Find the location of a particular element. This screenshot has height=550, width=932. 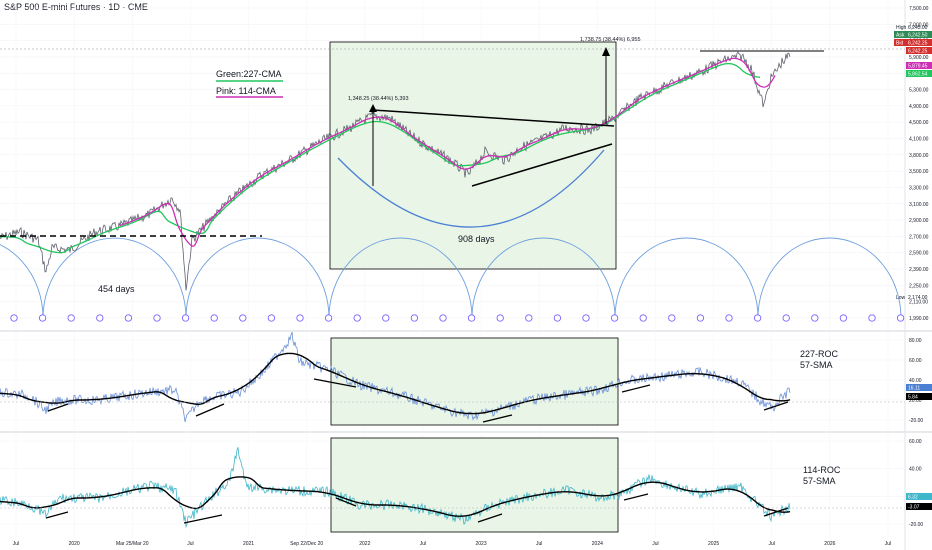

roc114-value: 6.32 is located at coordinates (913, 498).